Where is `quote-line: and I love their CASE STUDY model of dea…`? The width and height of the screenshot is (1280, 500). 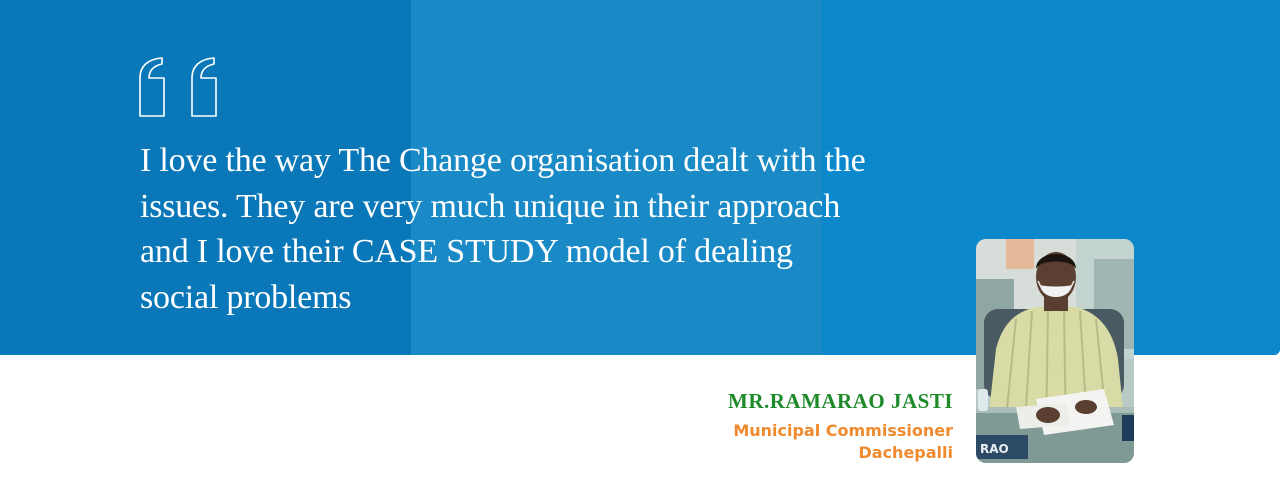
quote-line: and I love their CASE STUDY model of dea… is located at coordinates (466, 251).